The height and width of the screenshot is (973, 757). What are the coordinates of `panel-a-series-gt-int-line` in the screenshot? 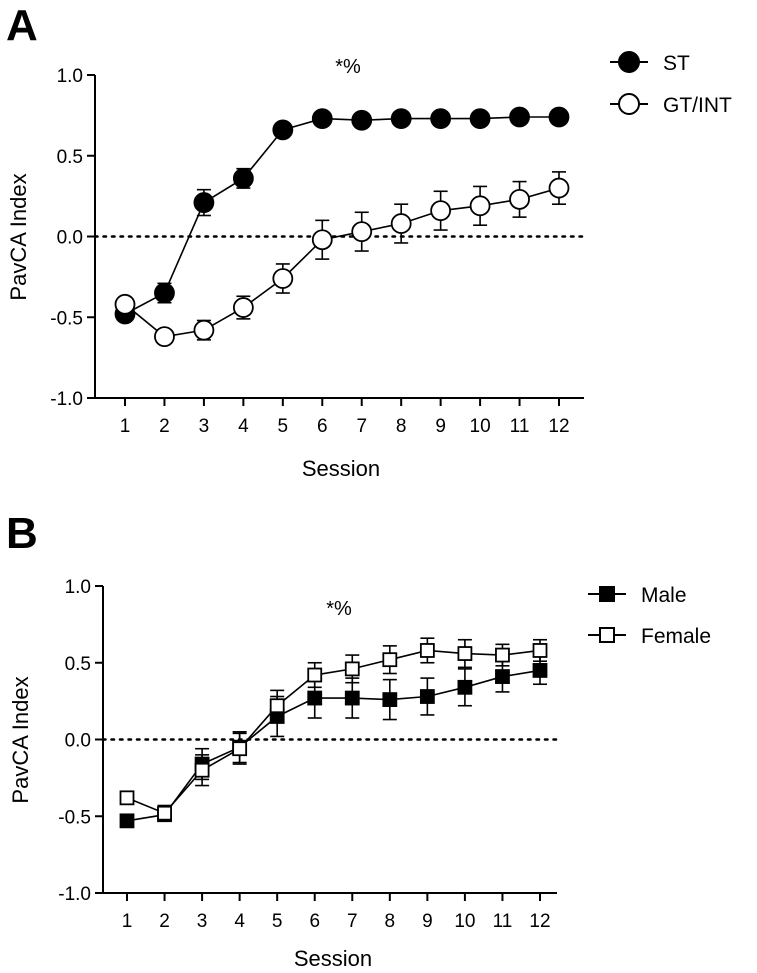 It's located at (342, 262).